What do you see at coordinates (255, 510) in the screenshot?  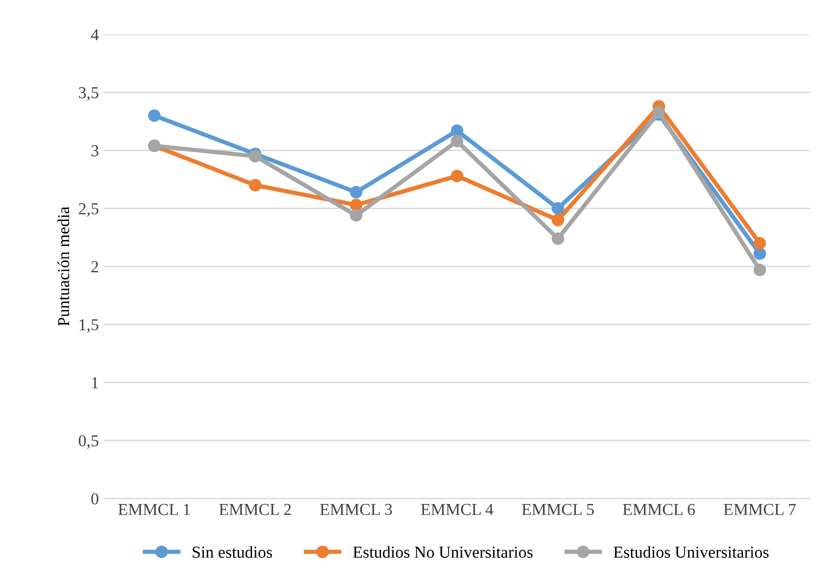 I see `x-tick-label: EMMCL 2` at bounding box center [255, 510].